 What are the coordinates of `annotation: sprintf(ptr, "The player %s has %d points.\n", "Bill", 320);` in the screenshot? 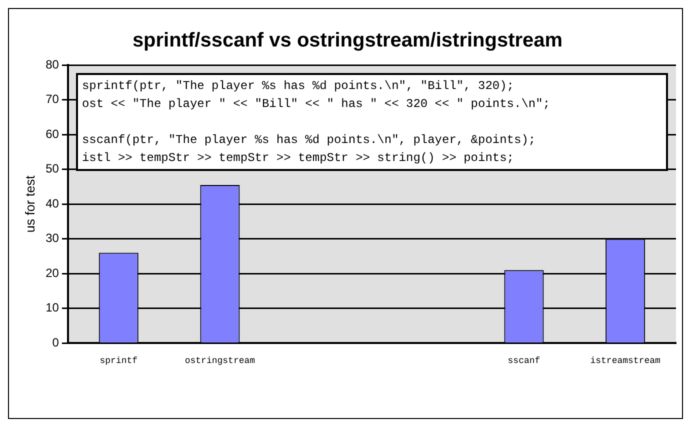 It's located at (299, 86).